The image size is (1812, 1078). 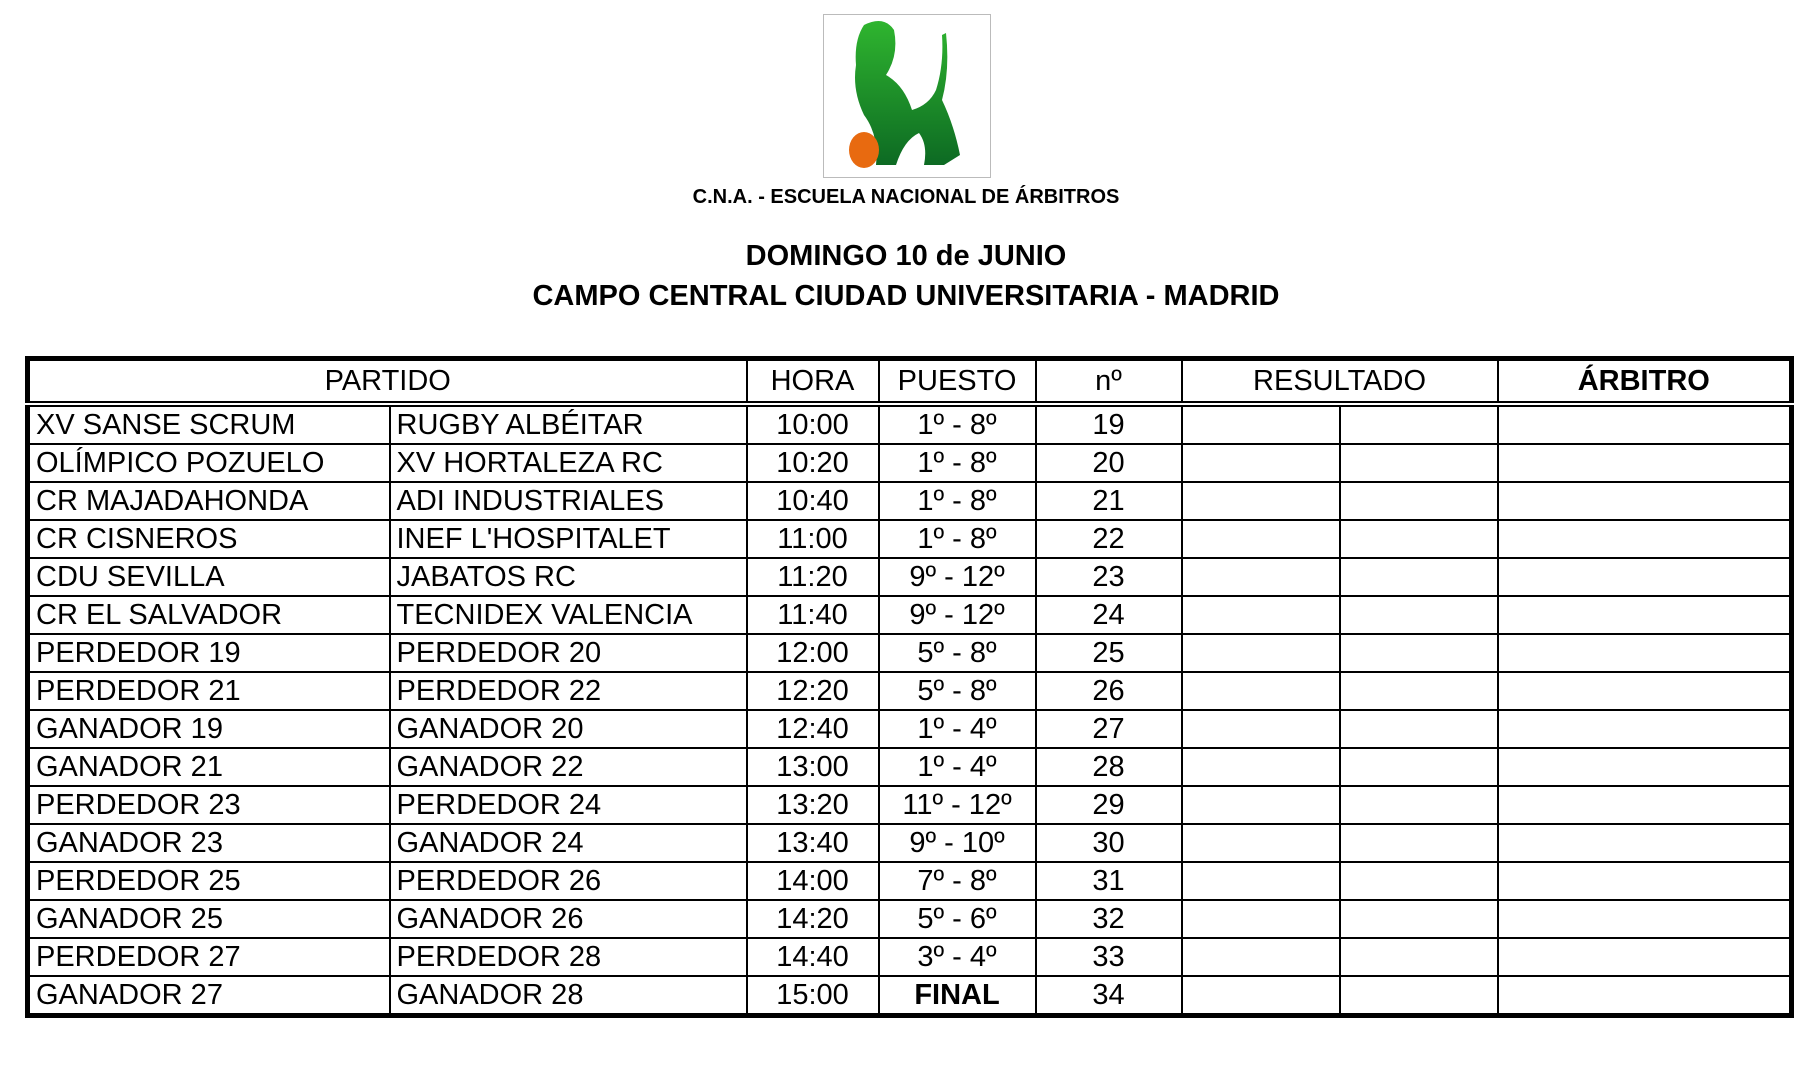 What do you see at coordinates (957, 539) in the screenshot?
I see `puesto-cell: 1º - 8º` at bounding box center [957, 539].